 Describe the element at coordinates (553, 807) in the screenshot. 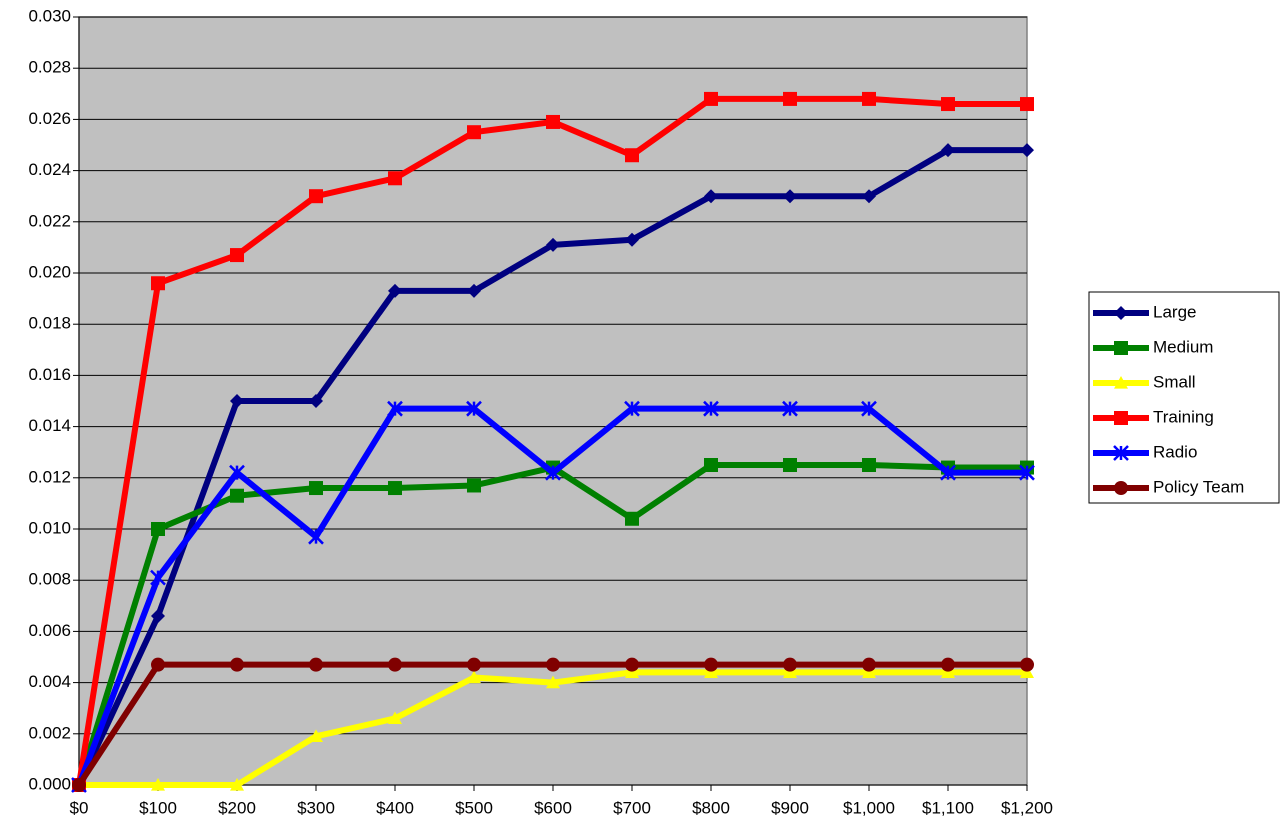

I see `x-tick-label: $600` at that location.